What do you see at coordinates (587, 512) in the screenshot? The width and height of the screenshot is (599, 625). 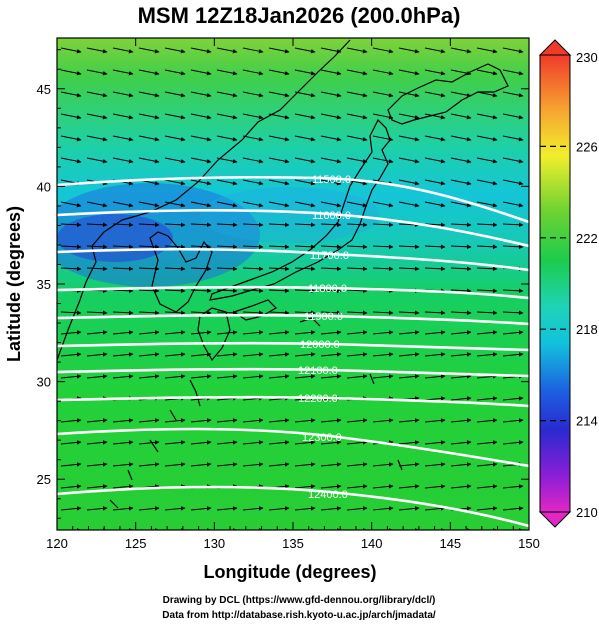 I see `colorbar-tick-label: 210` at bounding box center [587, 512].